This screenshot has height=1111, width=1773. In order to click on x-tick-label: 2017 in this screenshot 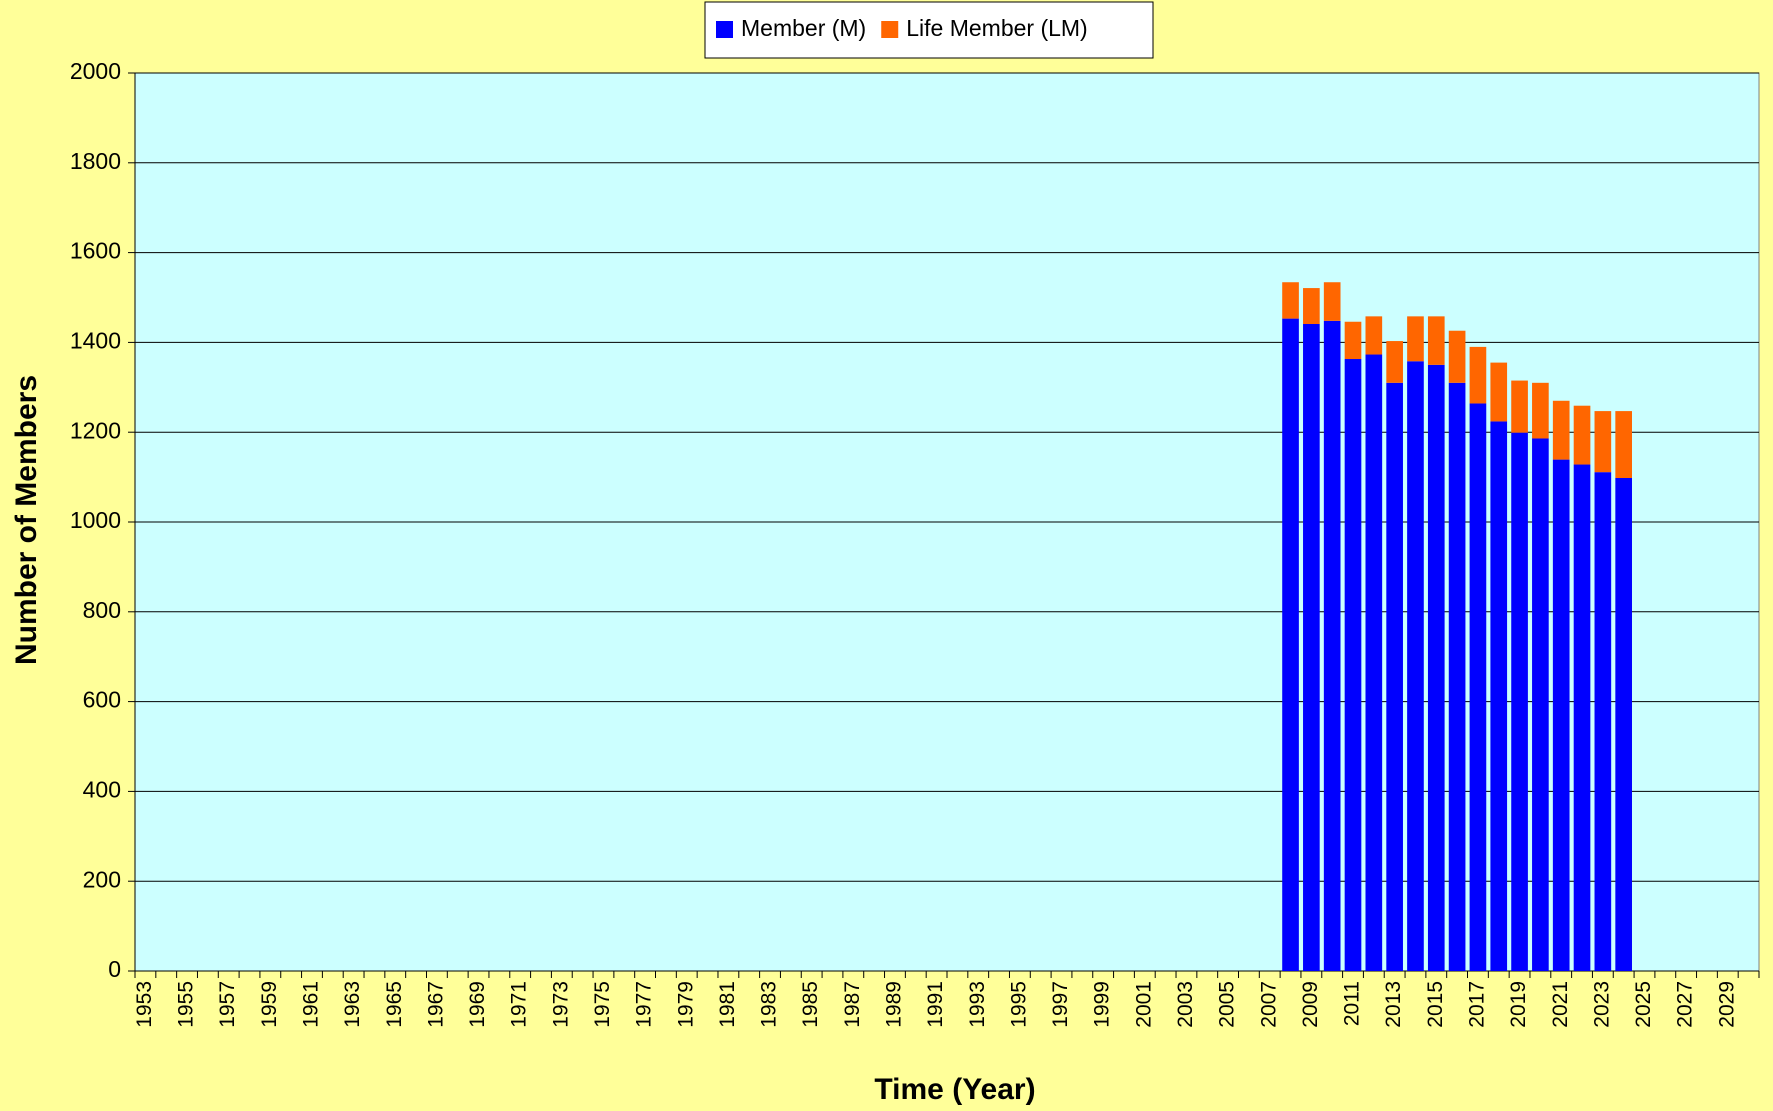, I will do `click(1476, 1004)`.